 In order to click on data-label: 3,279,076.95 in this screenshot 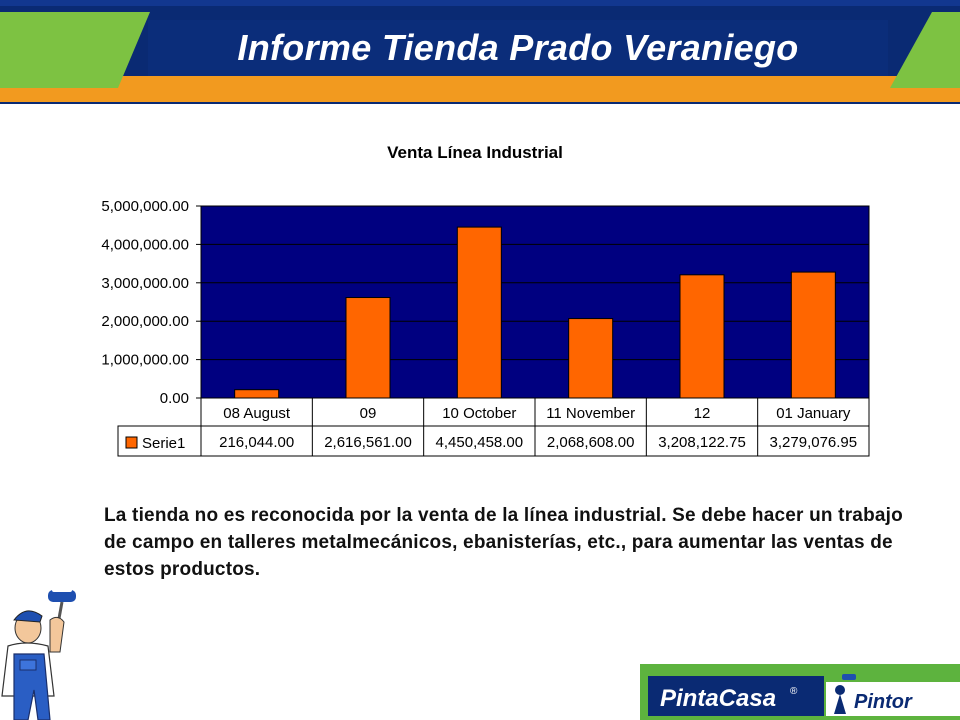, I will do `click(814, 442)`.